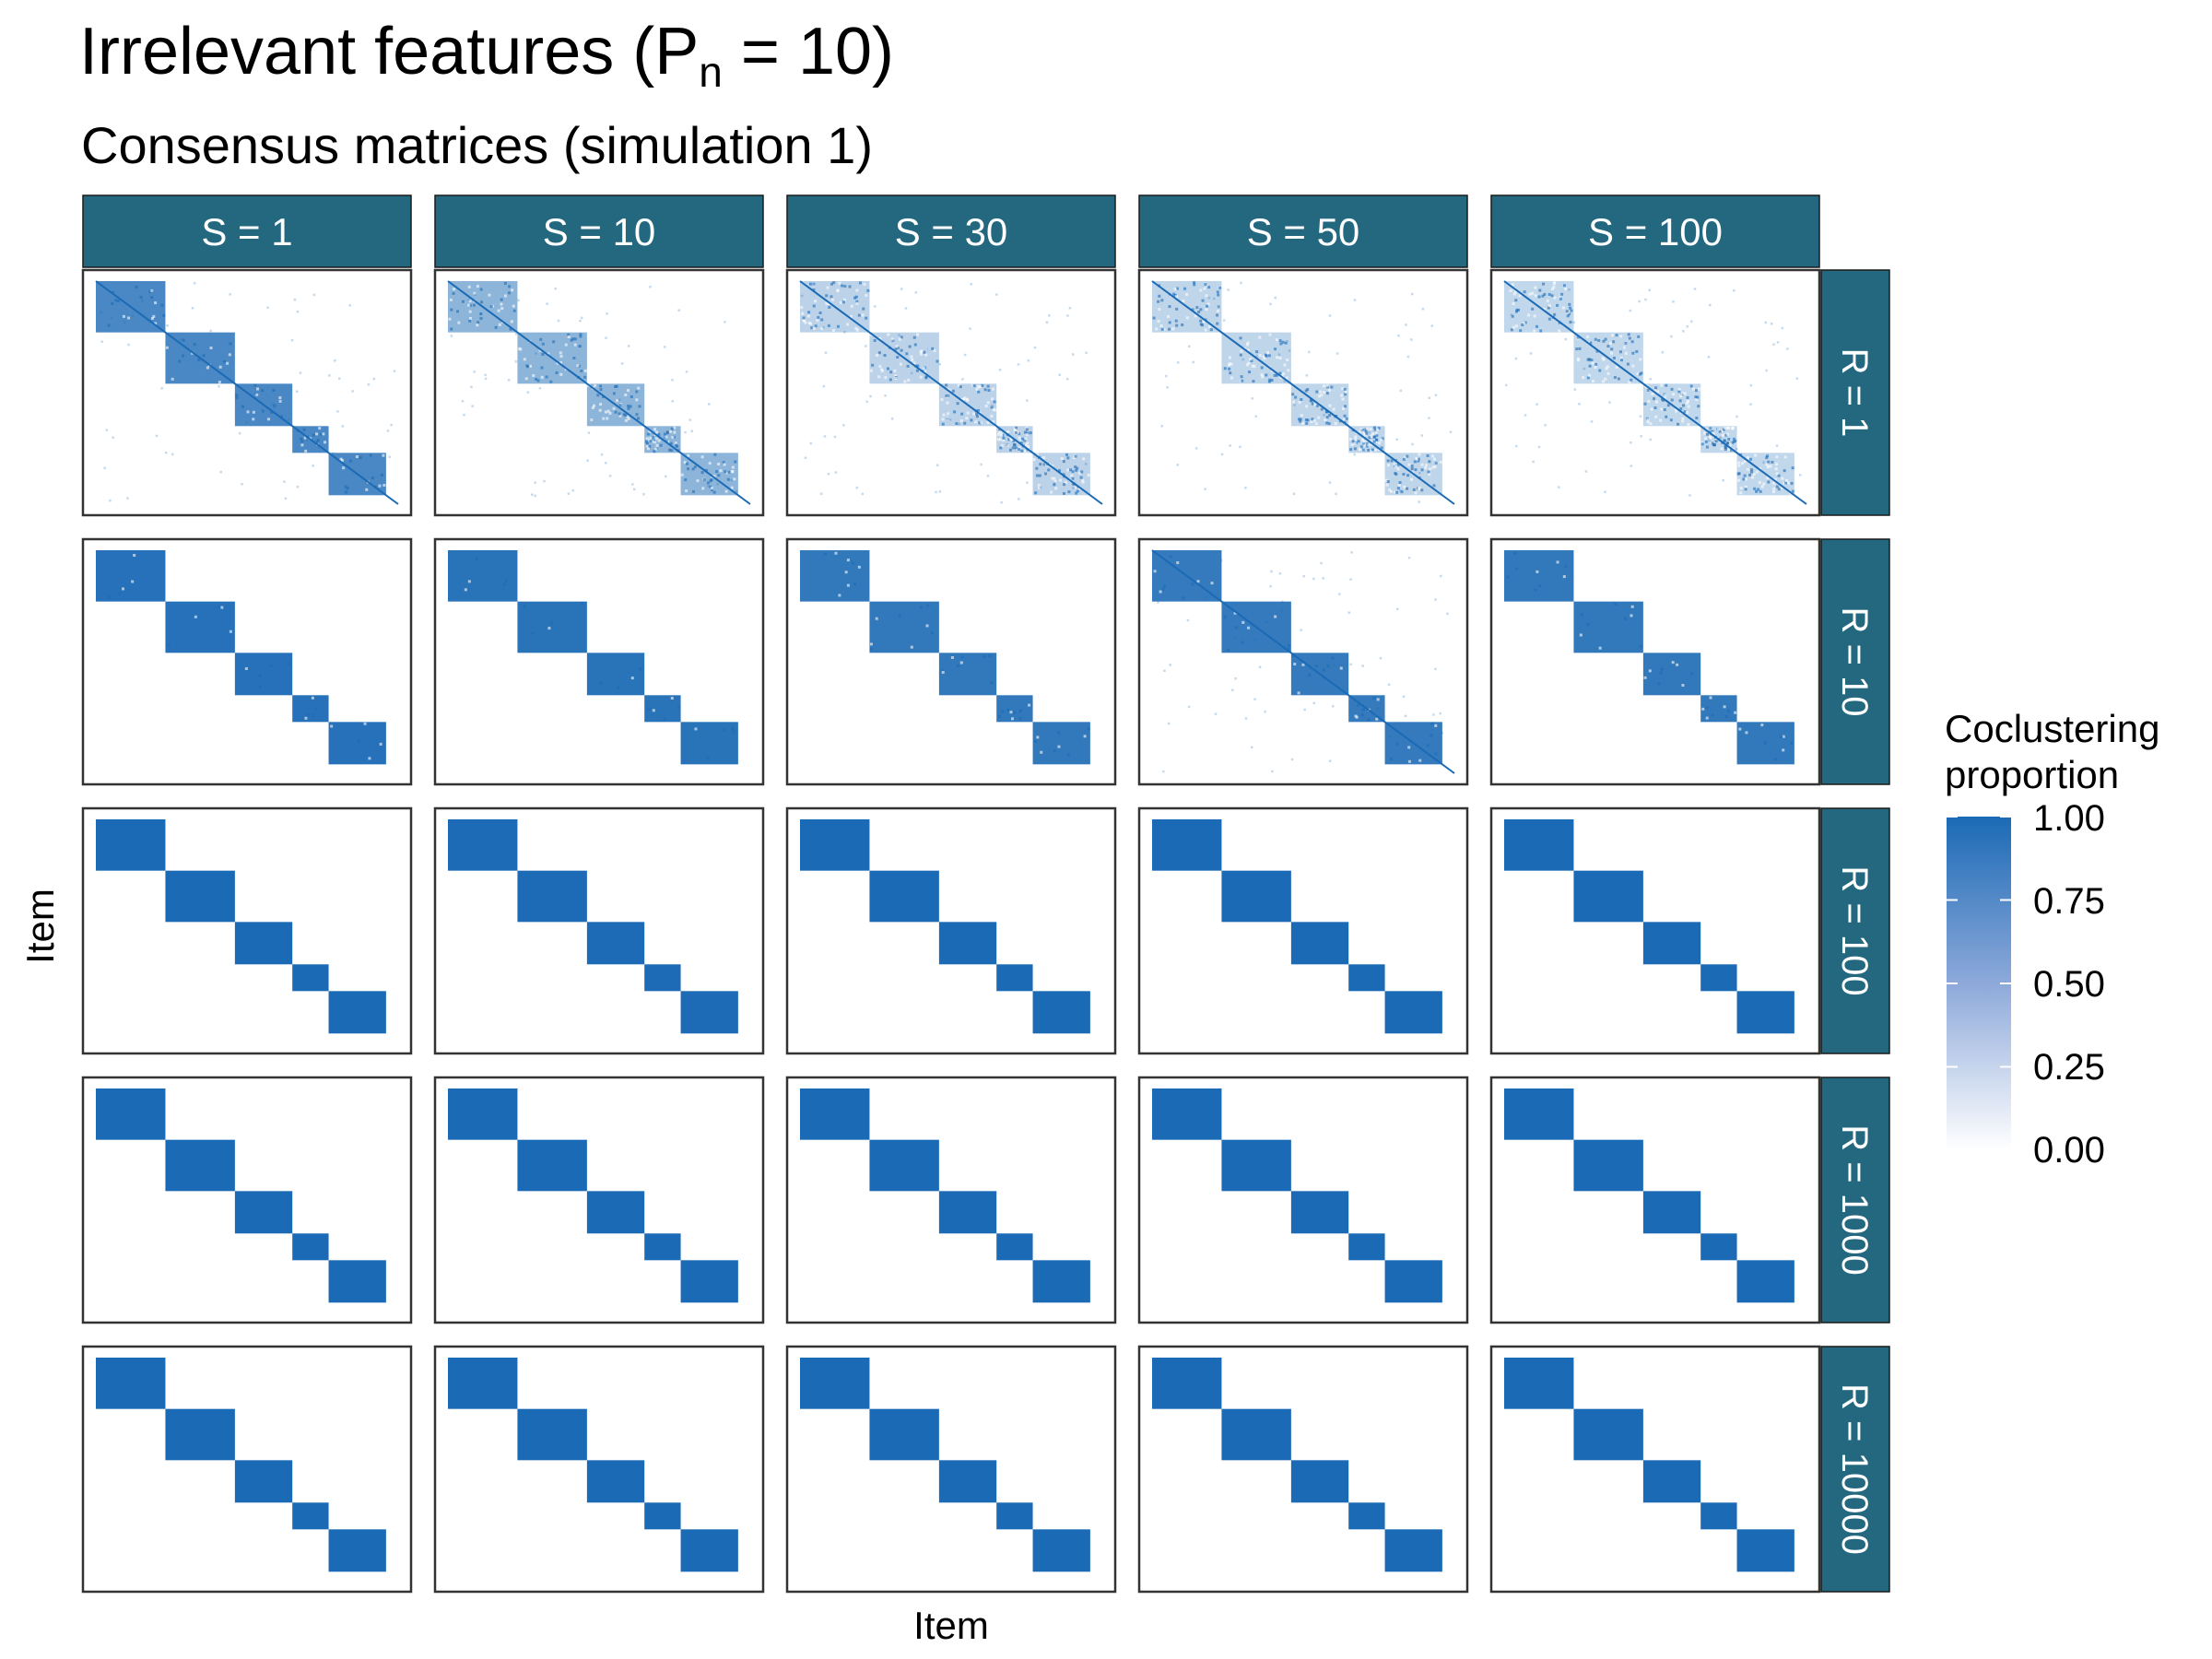 The height and width of the screenshot is (1659, 2212). Describe the element at coordinates (1655, 231) in the screenshot. I see `column-strip: S = 100` at that location.